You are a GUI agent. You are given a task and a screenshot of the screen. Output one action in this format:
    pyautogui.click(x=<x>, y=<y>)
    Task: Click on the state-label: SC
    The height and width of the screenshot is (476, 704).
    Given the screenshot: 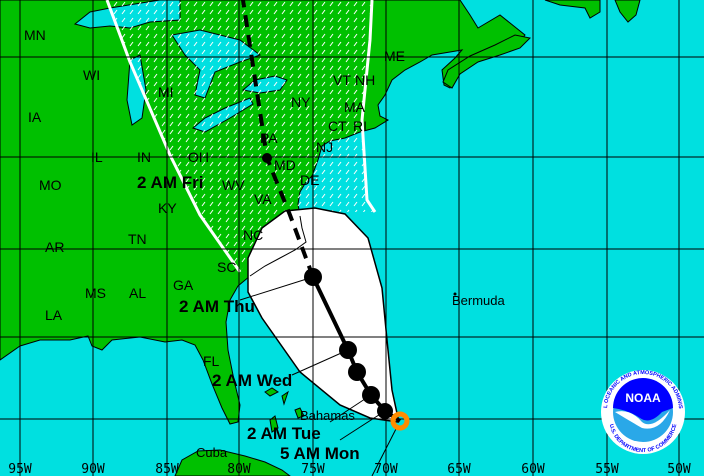 What is the action you would take?
    pyautogui.click(x=226, y=267)
    